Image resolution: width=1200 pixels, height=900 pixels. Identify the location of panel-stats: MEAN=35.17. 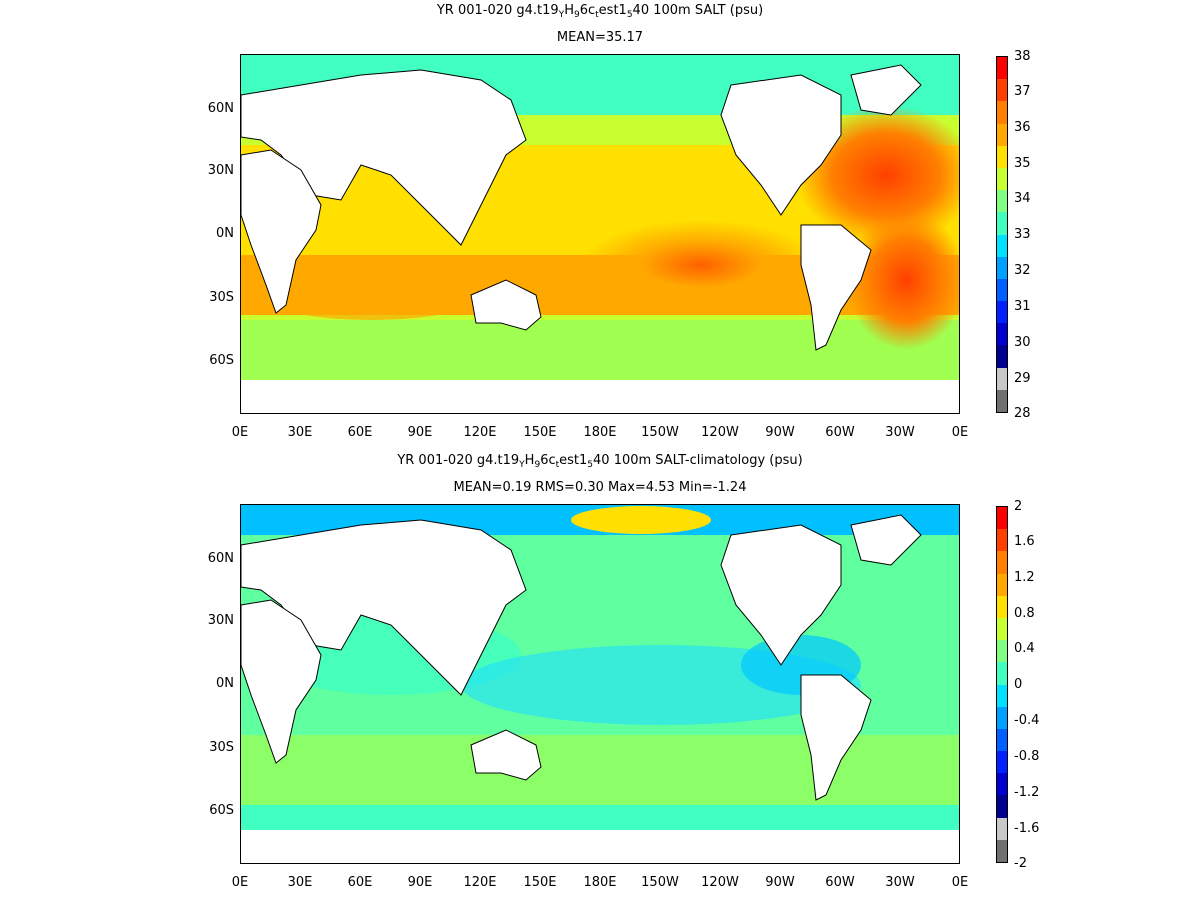
(600, 37).